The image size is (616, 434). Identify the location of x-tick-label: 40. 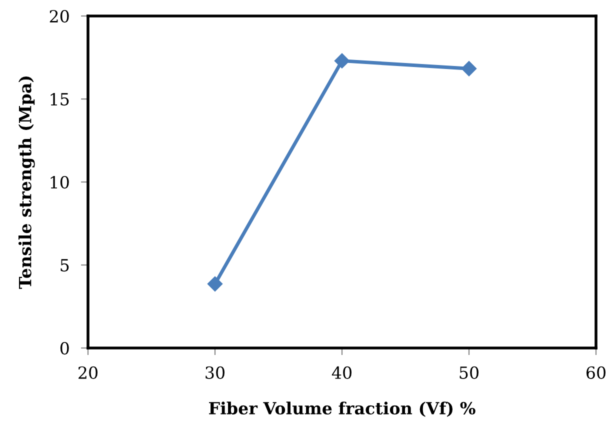
(342, 372).